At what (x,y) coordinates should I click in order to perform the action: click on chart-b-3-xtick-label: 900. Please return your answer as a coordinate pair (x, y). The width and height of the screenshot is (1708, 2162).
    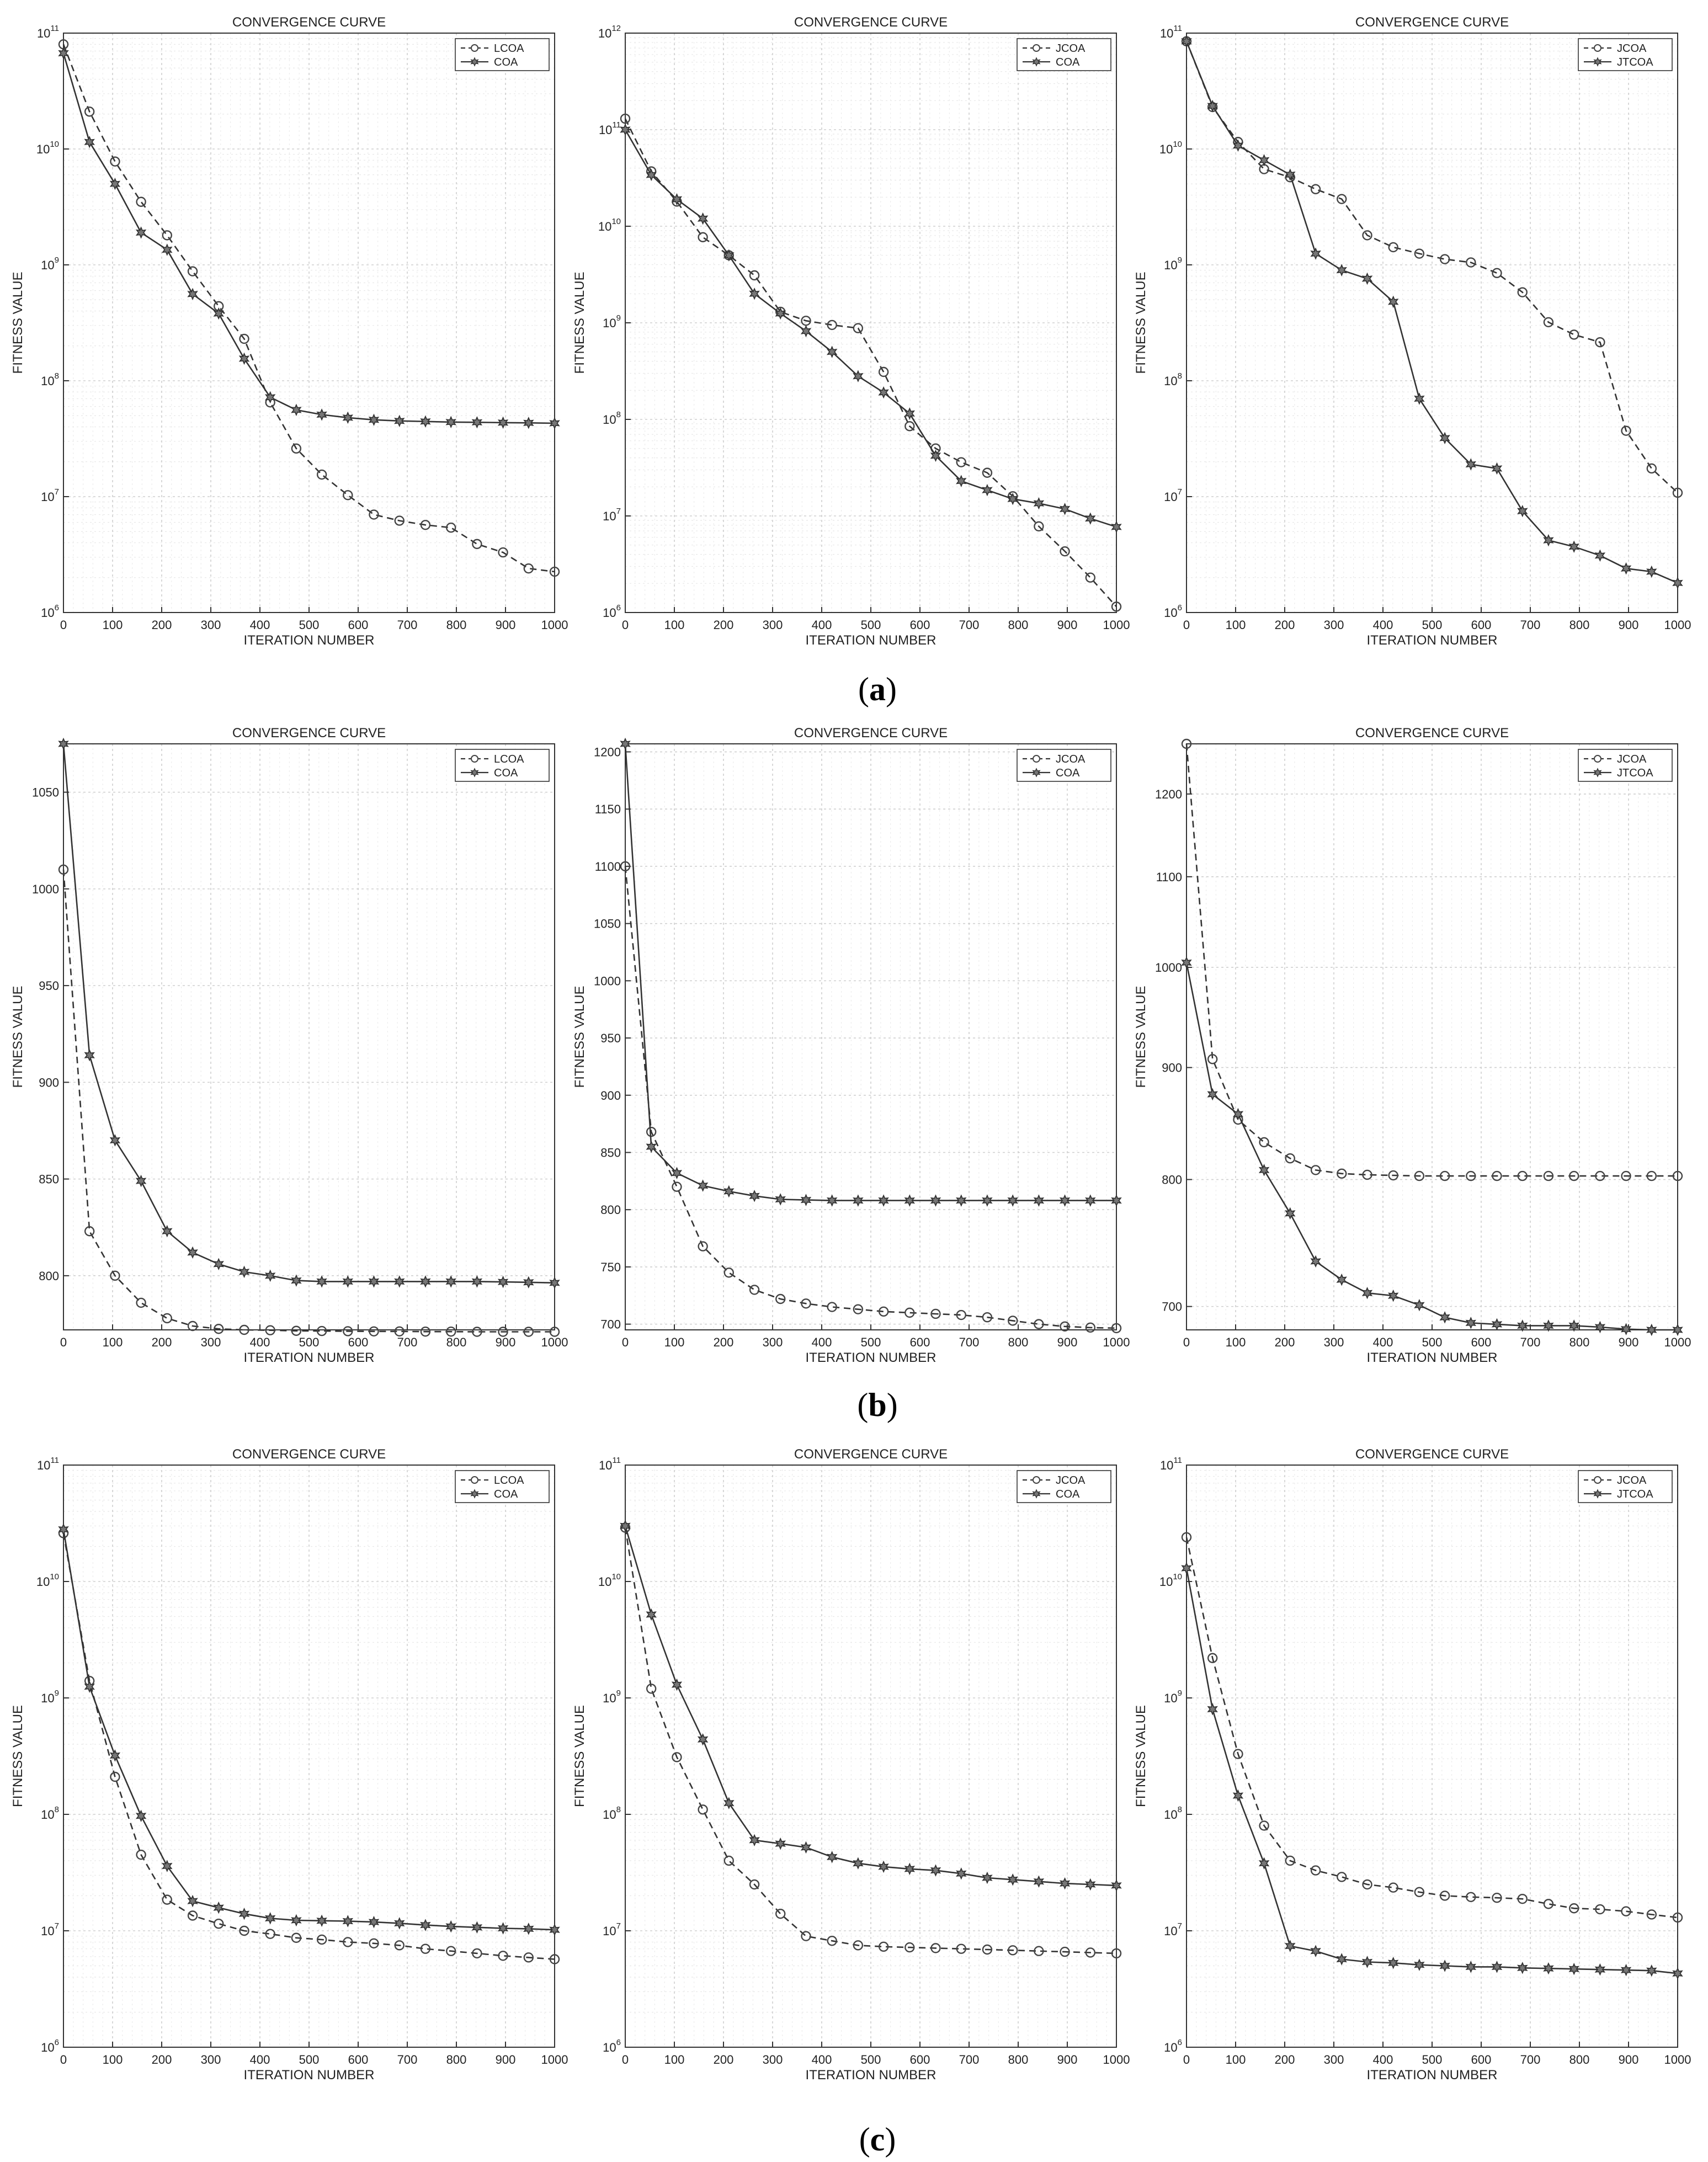
    Looking at the image, I should click on (1629, 1342).